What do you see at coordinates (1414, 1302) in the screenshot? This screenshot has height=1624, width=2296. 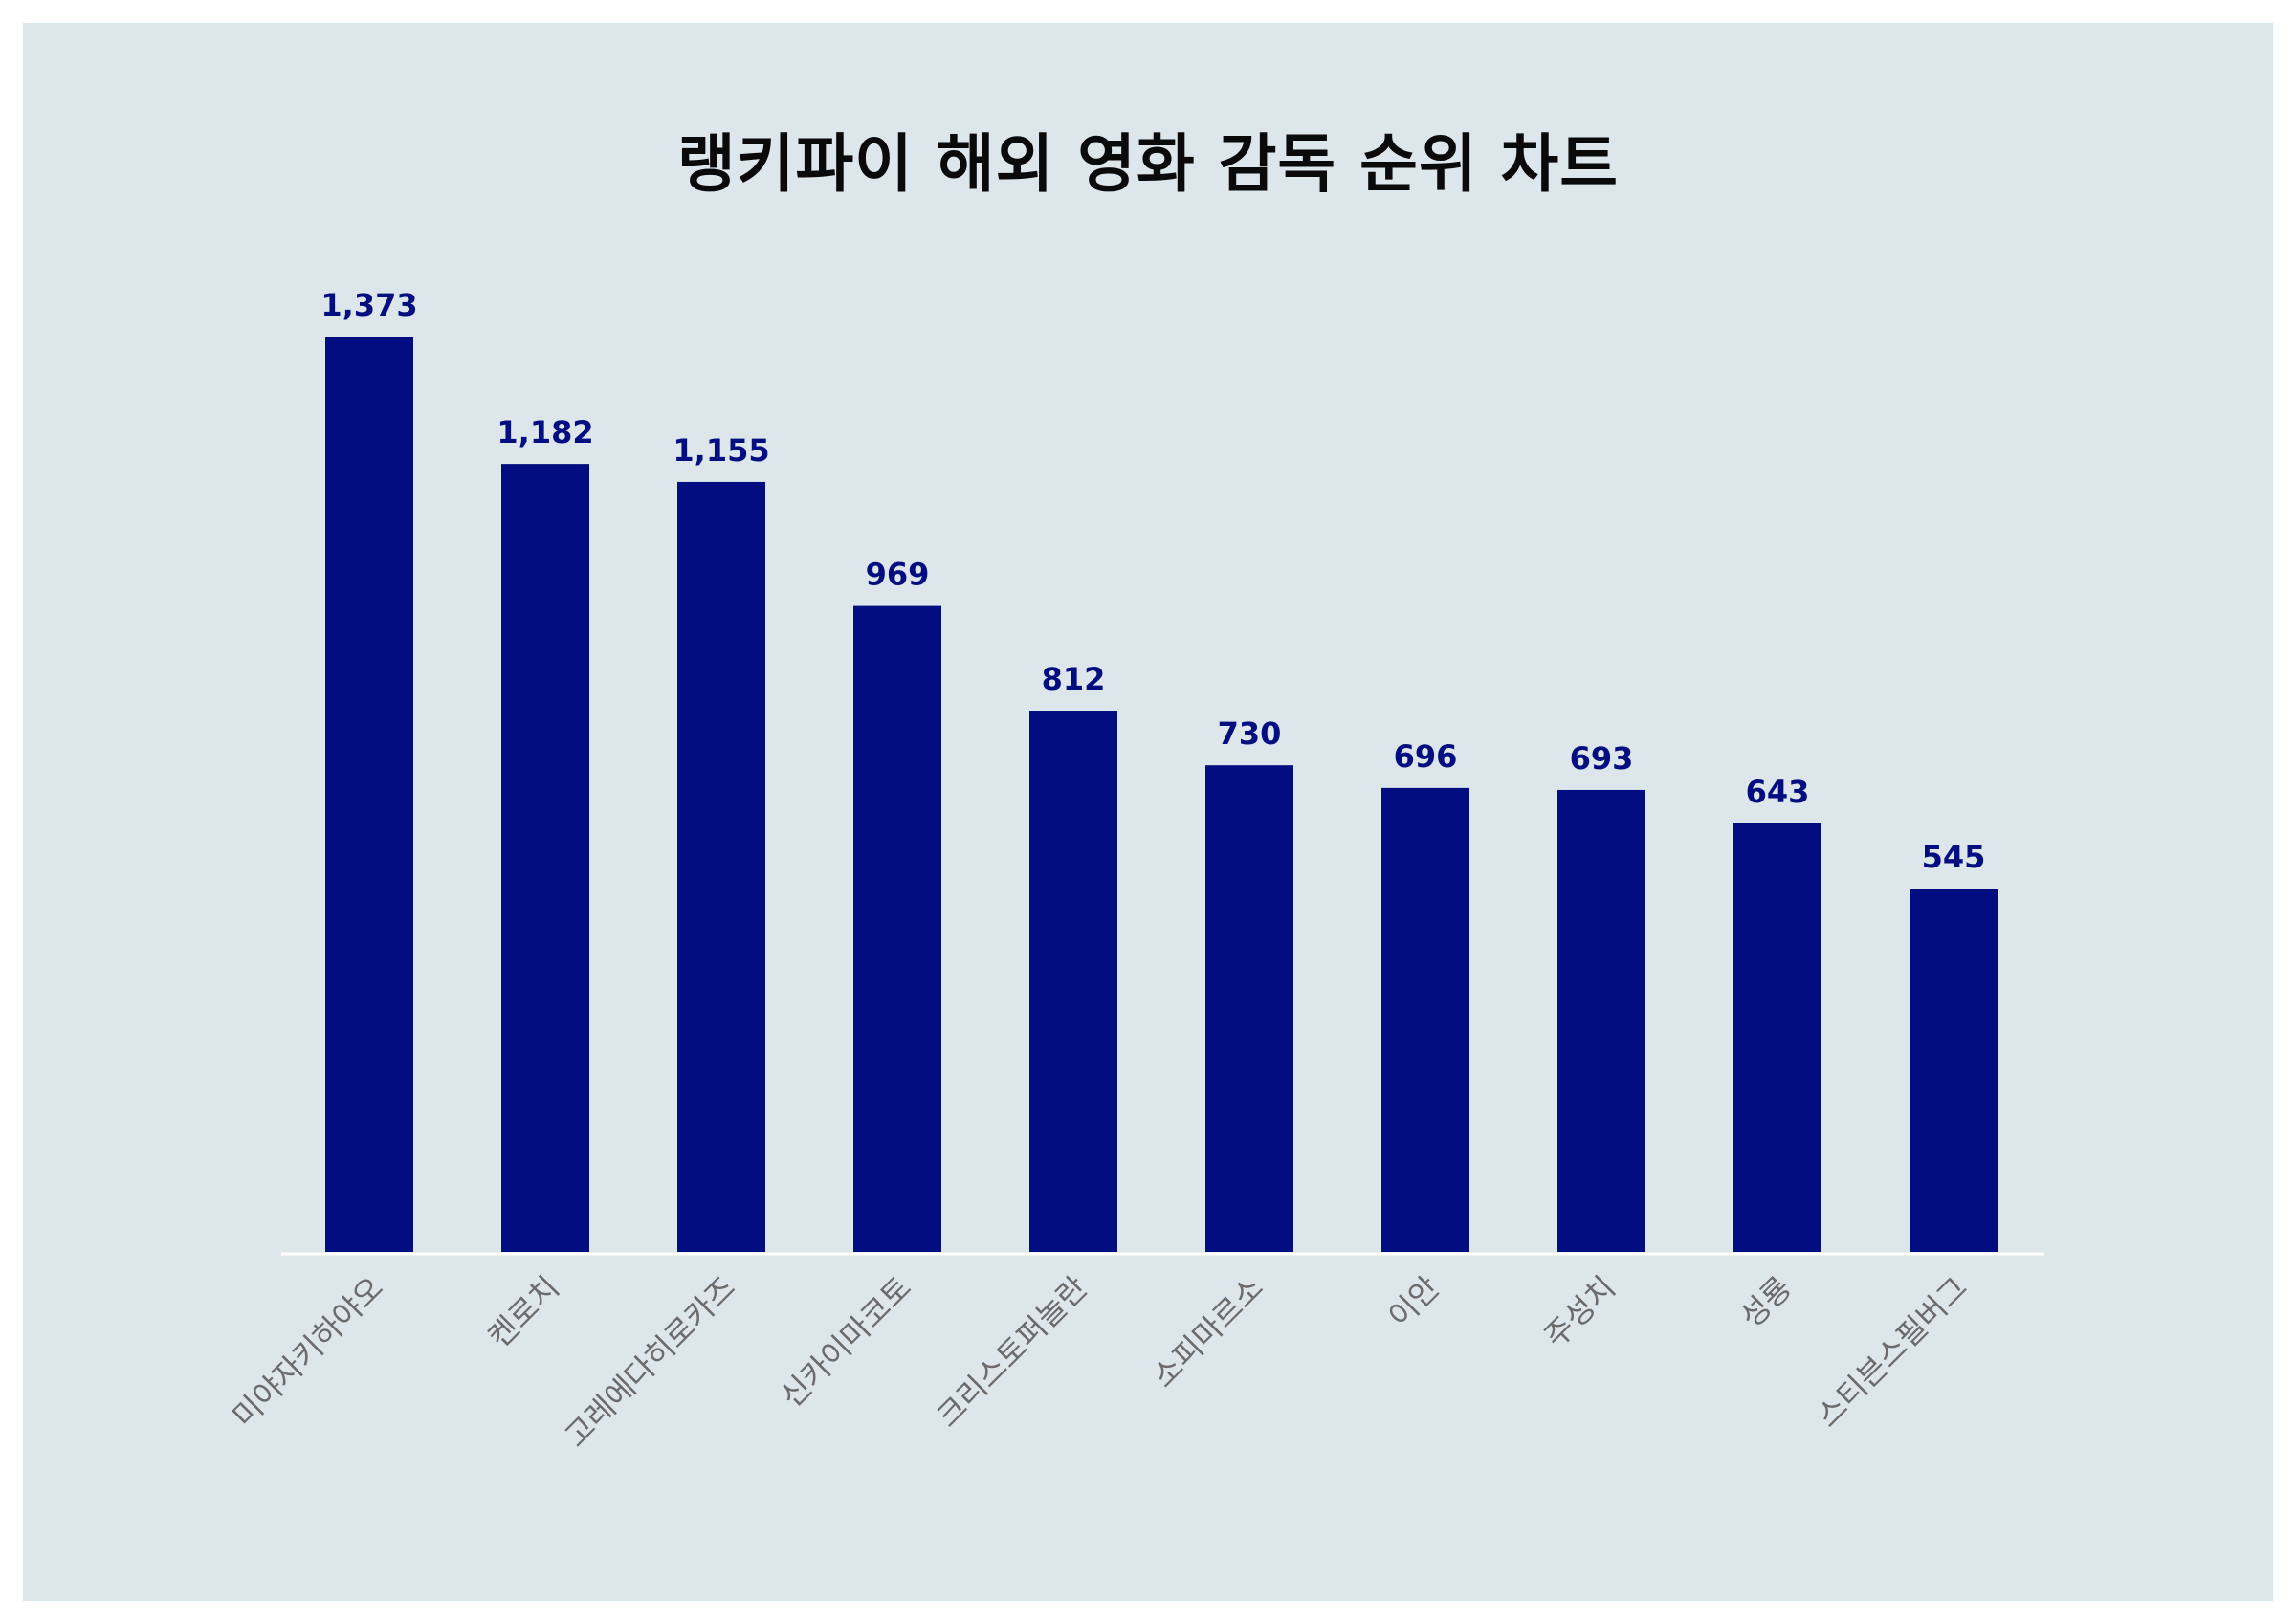 I see `category-tick-label: 이안` at bounding box center [1414, 1302].